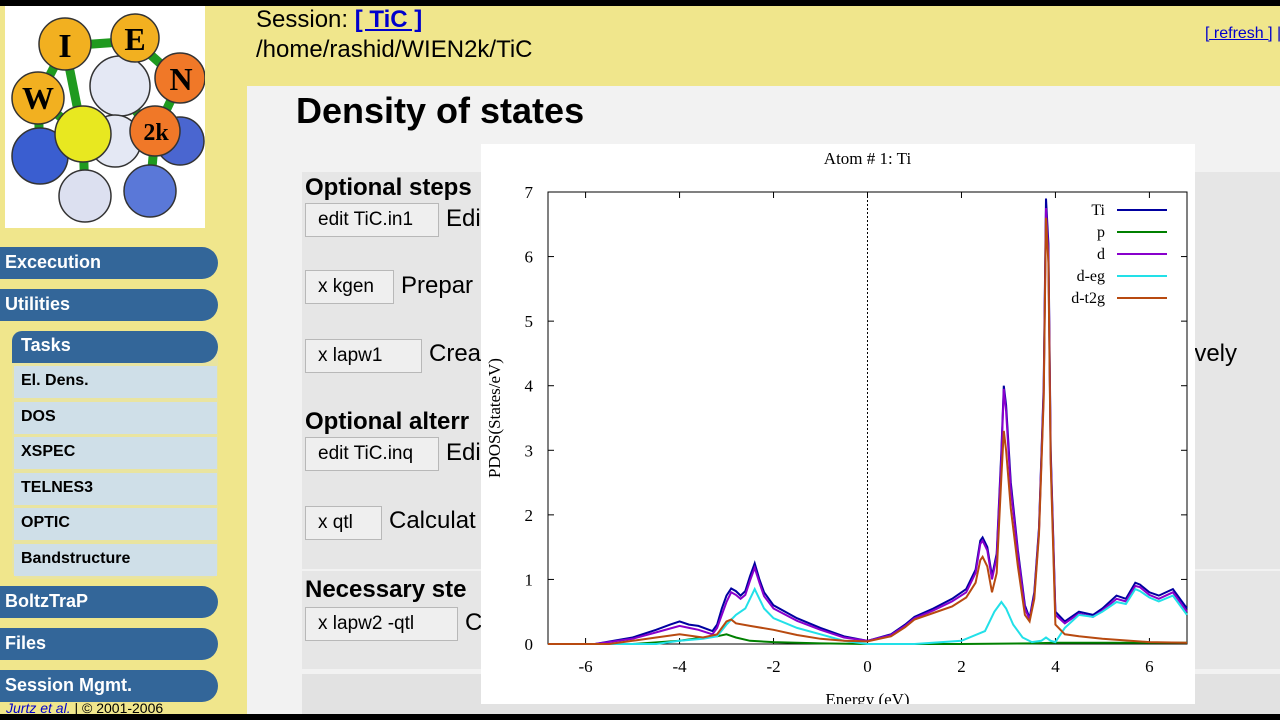 This screenshot has width=1280, height=720. What do you see at coordinates (115, 453) in the screenshot?
I see `task-xspec: XSPEC` at bounding box center [115, 453].